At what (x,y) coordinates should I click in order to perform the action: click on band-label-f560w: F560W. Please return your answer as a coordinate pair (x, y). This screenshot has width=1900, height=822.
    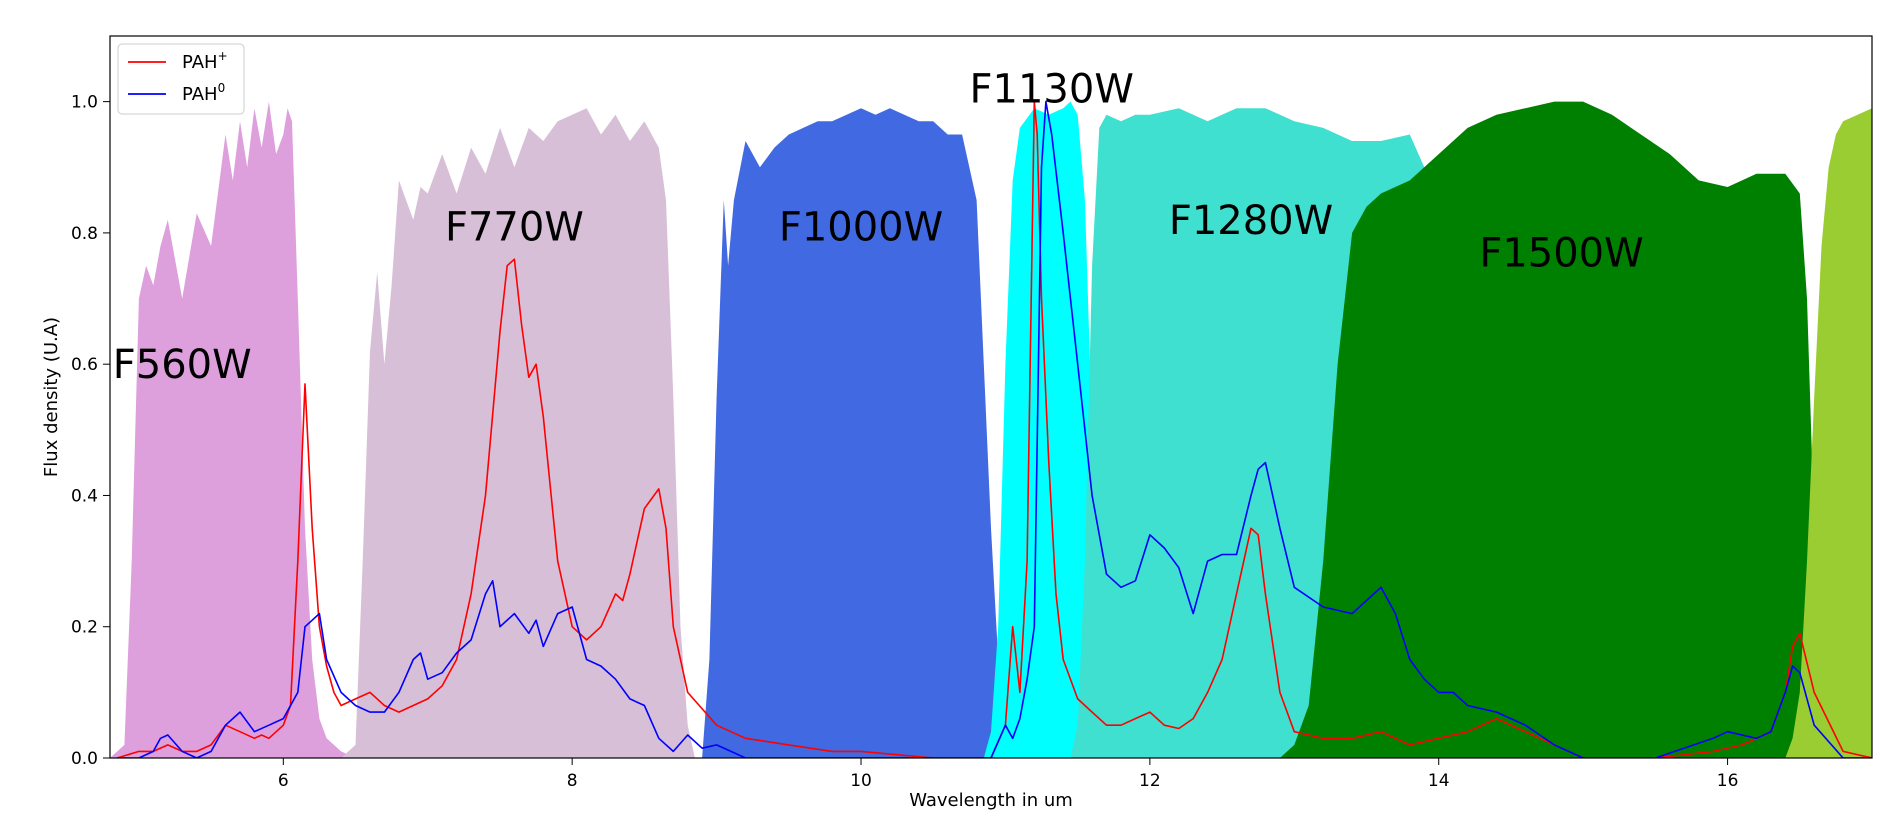
    Looking at the image, I should click on (182, 365).